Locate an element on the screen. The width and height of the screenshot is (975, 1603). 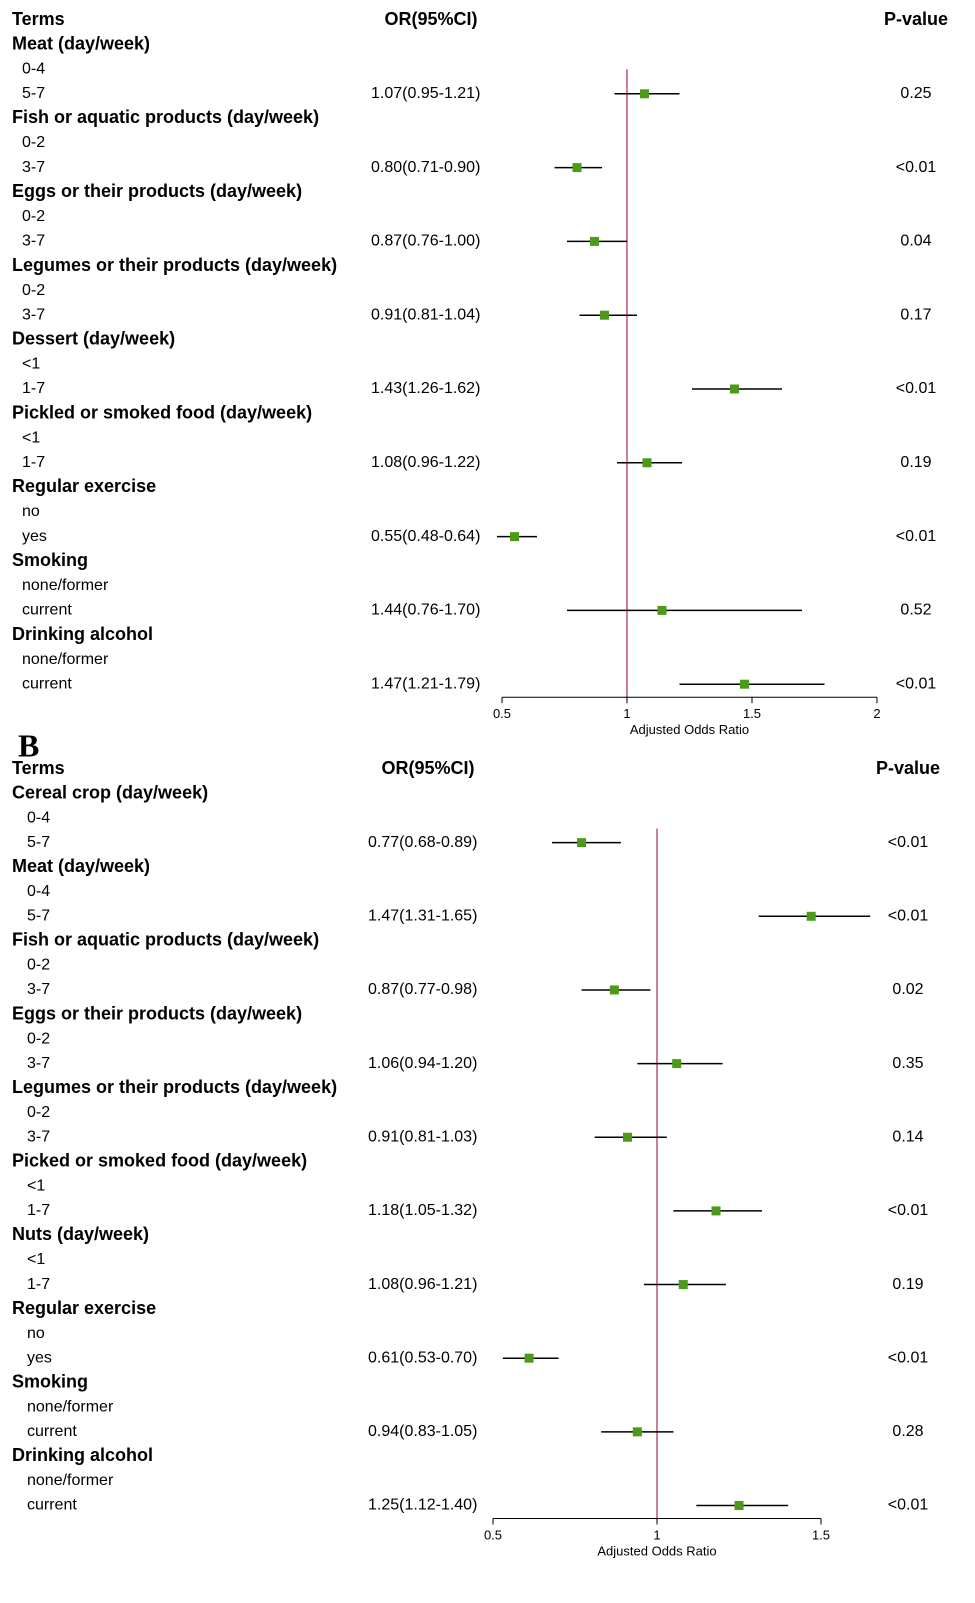
panel2-group-label: Meat (day/week) is located at coordinates (81, 866).